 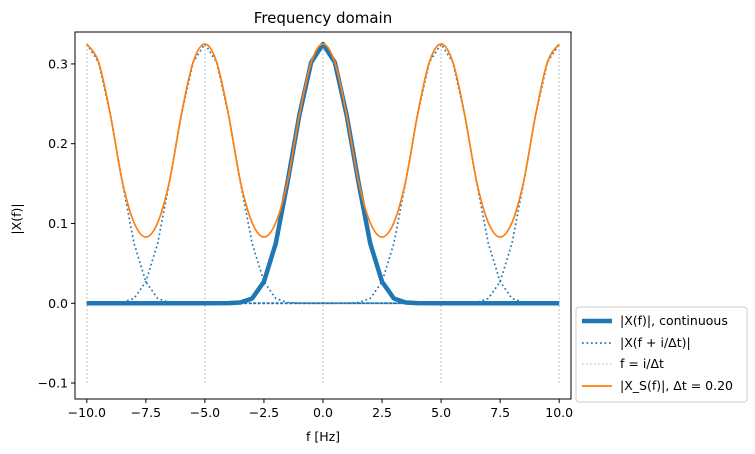 What do you see at coordinates (323, 436) in the screenshot?
I see `x-axis-label: f [Hz]` at bounding box center [323, 436].